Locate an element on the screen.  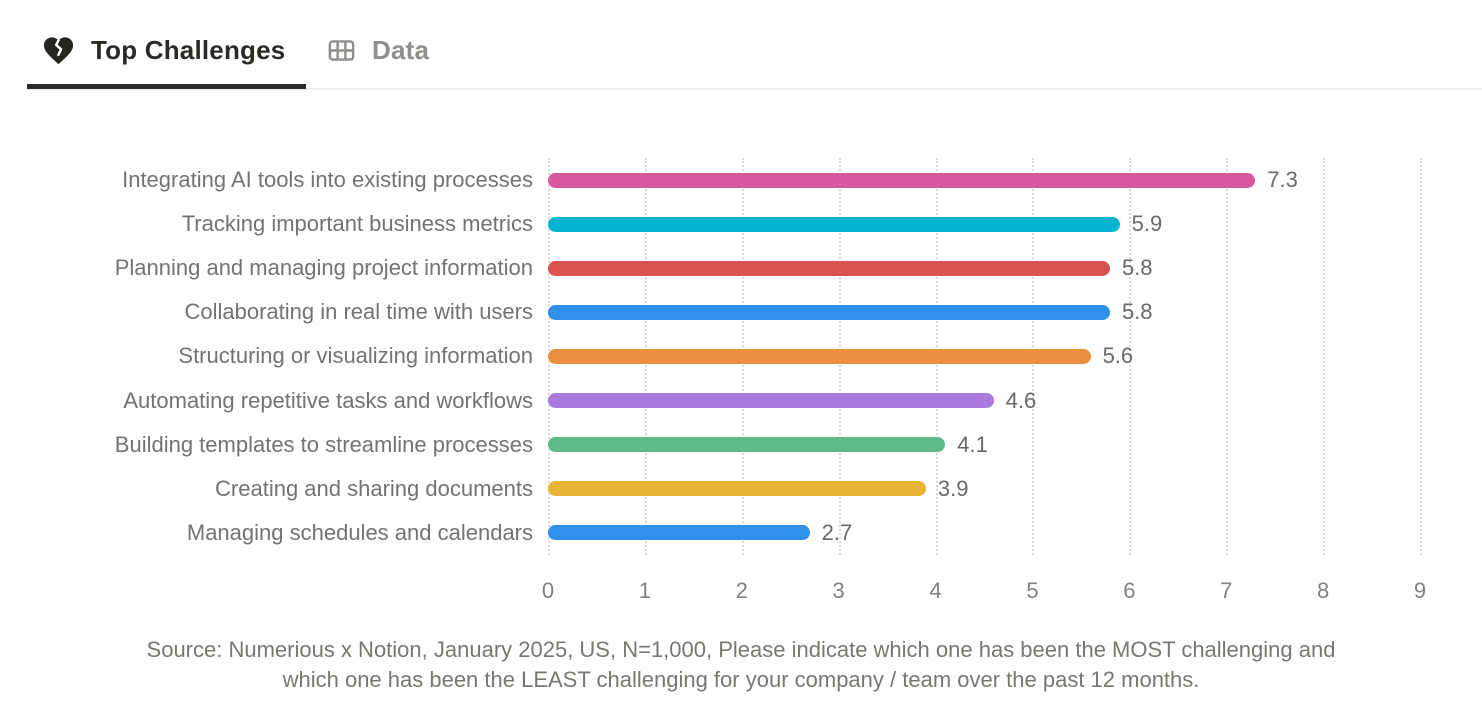
tab-label-top-challenges: Top Challenges is located at coordinates (188, 49).